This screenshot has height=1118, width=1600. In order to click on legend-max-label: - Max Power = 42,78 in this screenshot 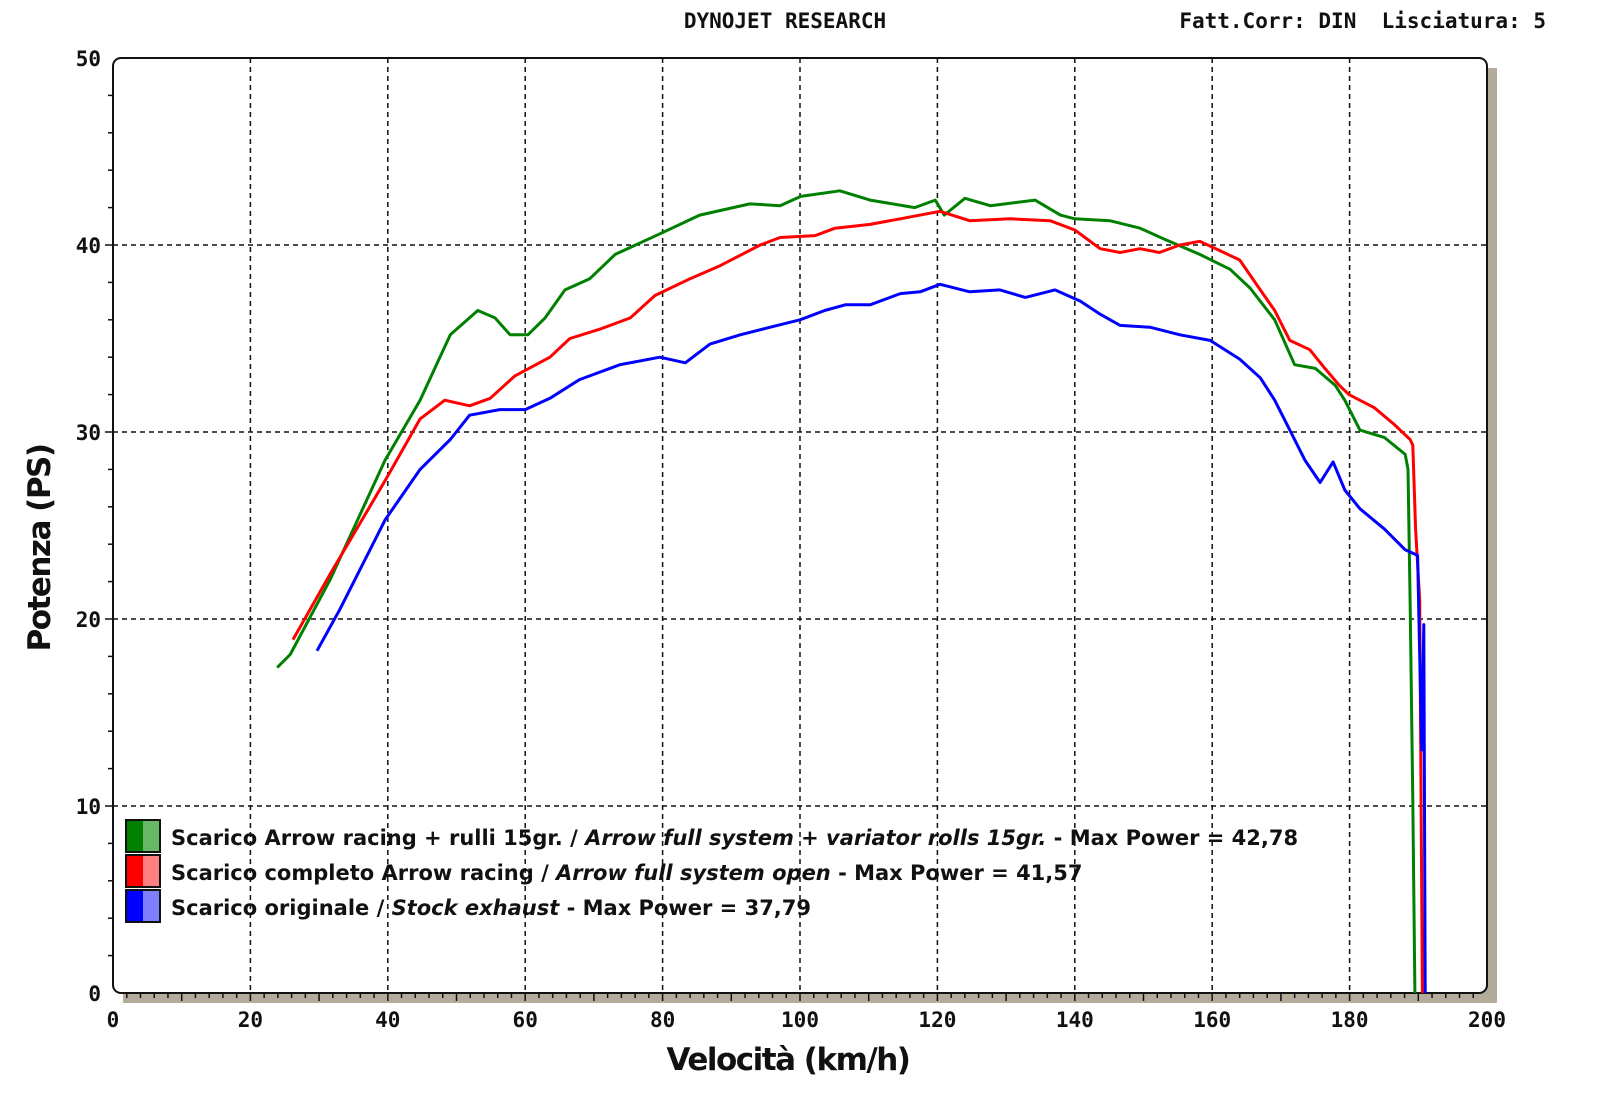, I will do `click(1172, 838)`.